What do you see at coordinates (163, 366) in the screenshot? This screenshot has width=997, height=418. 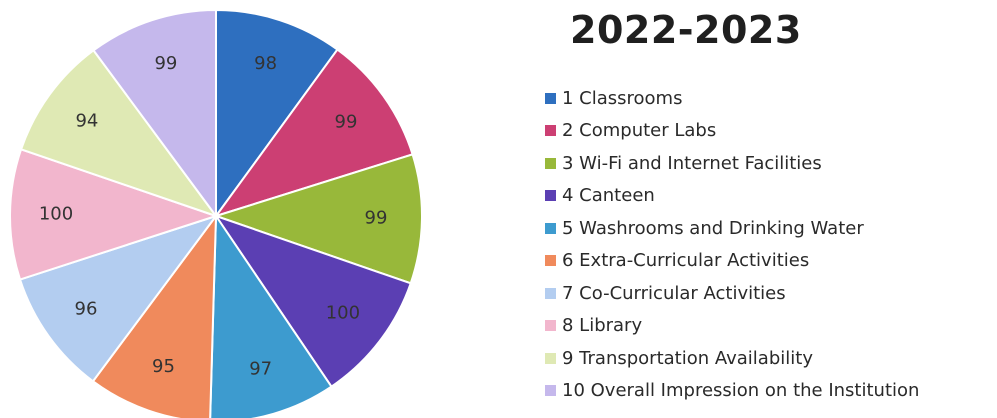 I see `pie-data-label-6: 95` at bounding box center [163, 366].